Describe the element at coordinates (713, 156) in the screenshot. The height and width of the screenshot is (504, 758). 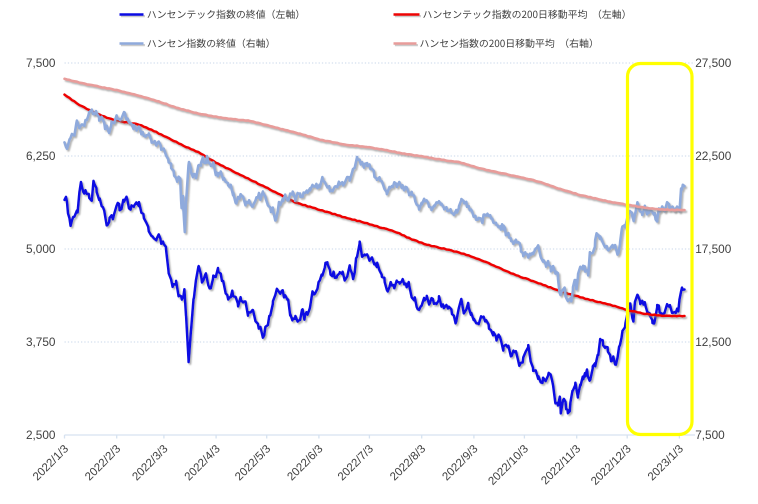
I see `svg-text: 22,500` at that location.